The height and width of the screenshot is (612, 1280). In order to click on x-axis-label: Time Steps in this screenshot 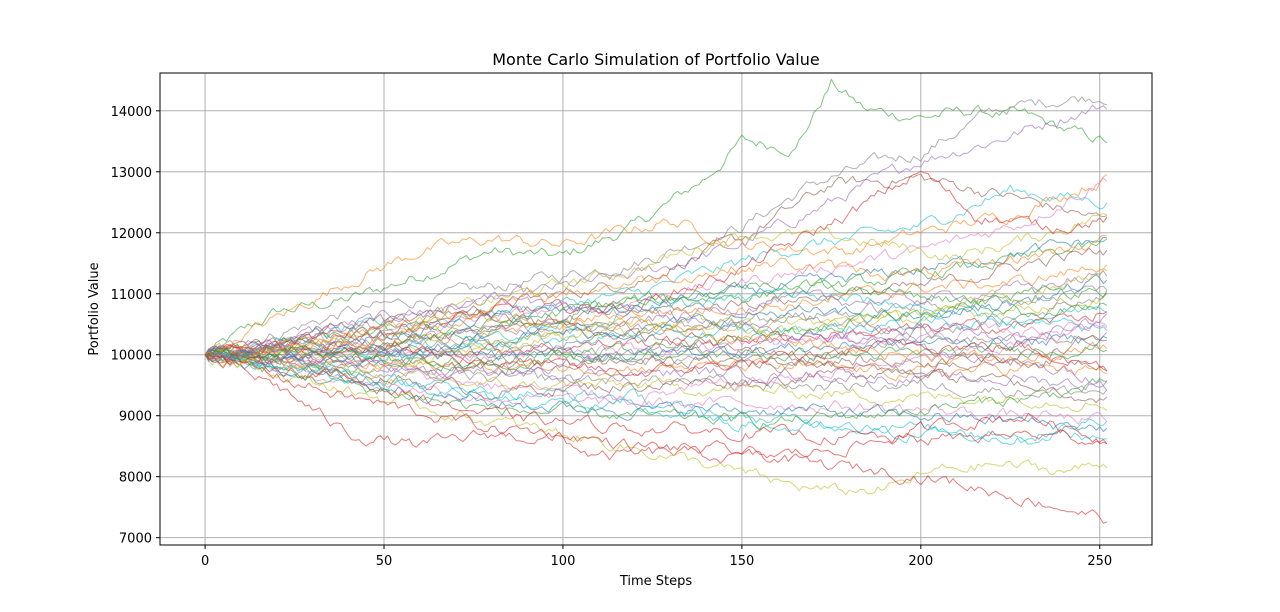, I will do `click(656, 581)`.